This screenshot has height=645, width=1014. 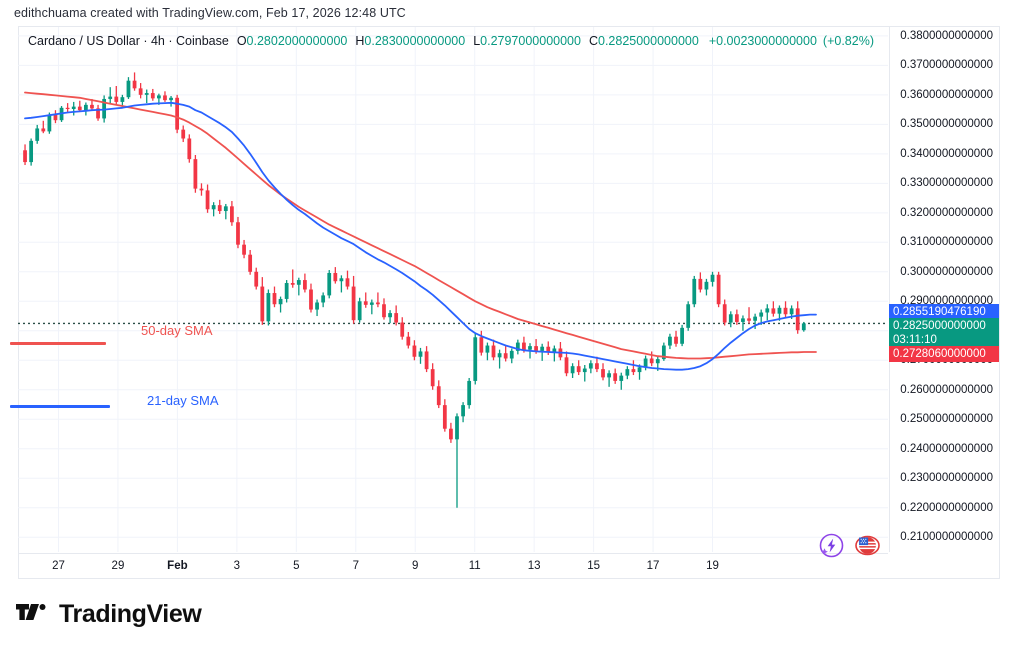 I want to click on time-tick: 13, so click(x=534, y=566).